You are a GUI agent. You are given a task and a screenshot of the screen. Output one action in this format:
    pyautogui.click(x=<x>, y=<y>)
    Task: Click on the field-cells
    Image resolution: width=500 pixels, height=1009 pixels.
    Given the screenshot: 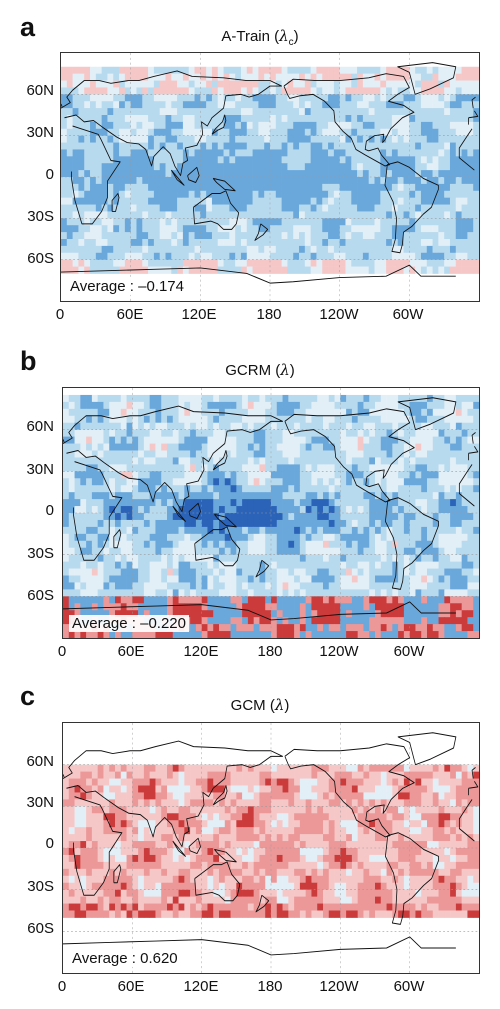 What is the action you would take?
    pyautogui.click(x=271, y=841)
    